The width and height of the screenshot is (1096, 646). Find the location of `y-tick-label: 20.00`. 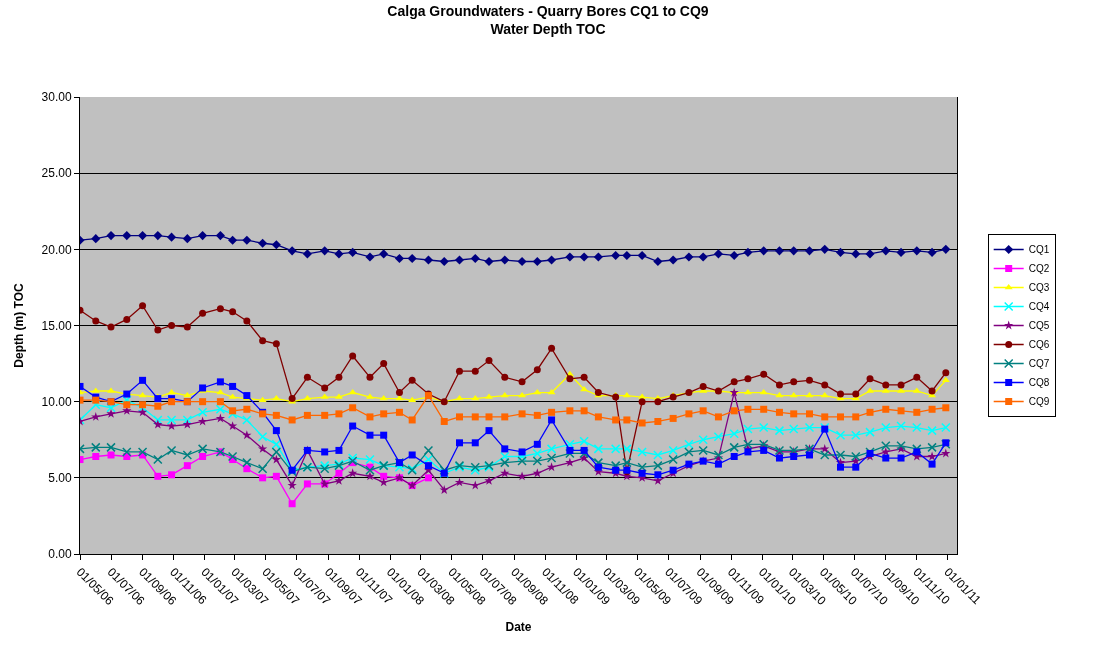

y-tick-label: 20.00 is located at coordinates (56, 249).